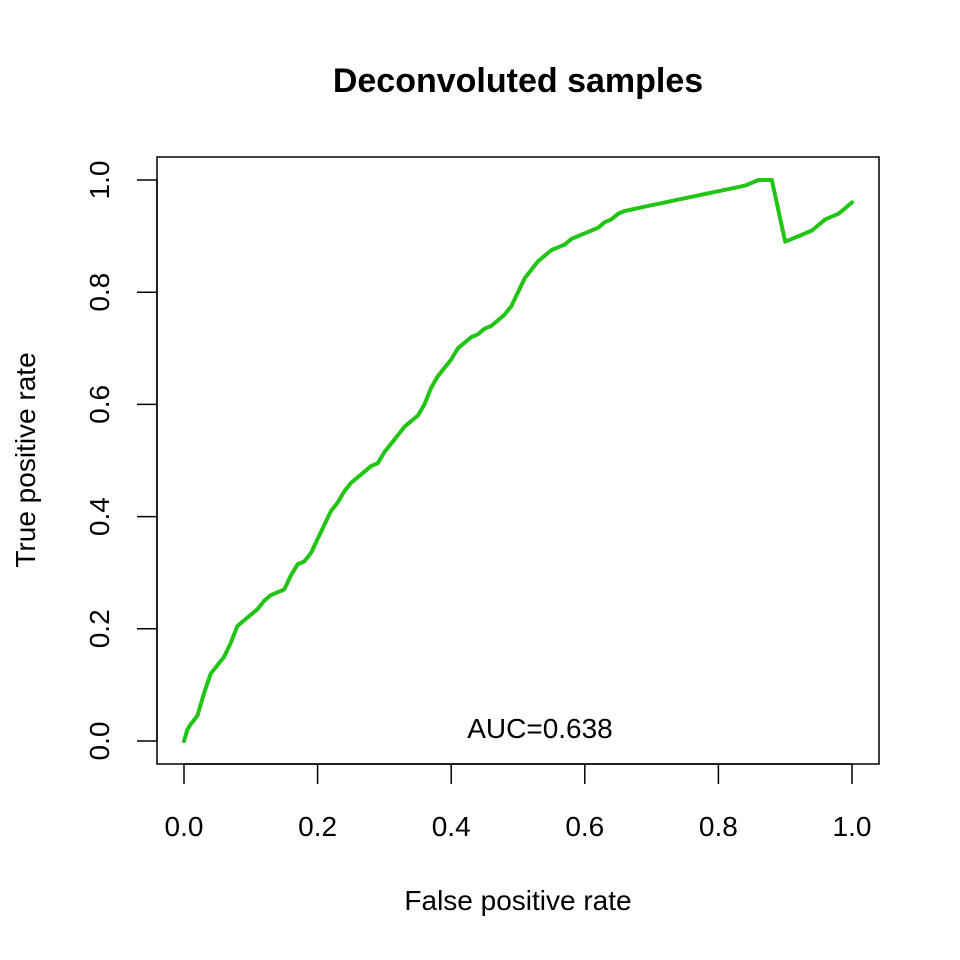 This screenshot has width=960, height=960. What do you see at coordinates (184, 826) in the screenshot?
I see `x-tick-label: 0.0` at bounding box center [184, 826].